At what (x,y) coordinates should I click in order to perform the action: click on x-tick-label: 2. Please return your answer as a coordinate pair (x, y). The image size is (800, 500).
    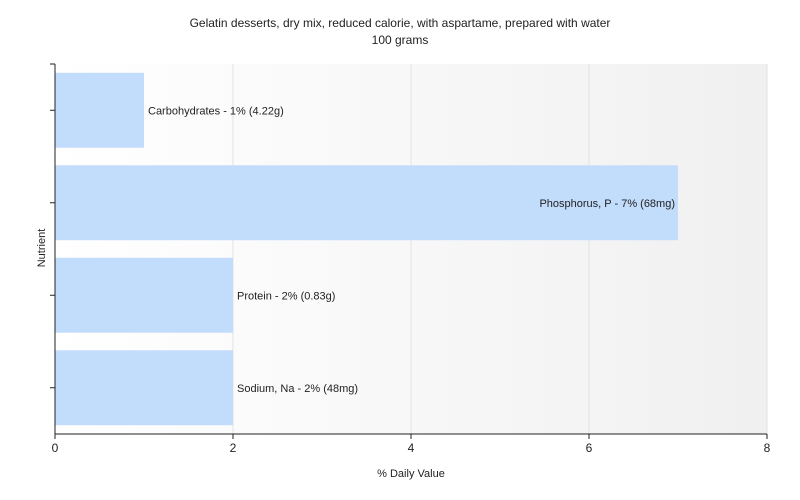
    Looking at the image, I should click on (233, 448).